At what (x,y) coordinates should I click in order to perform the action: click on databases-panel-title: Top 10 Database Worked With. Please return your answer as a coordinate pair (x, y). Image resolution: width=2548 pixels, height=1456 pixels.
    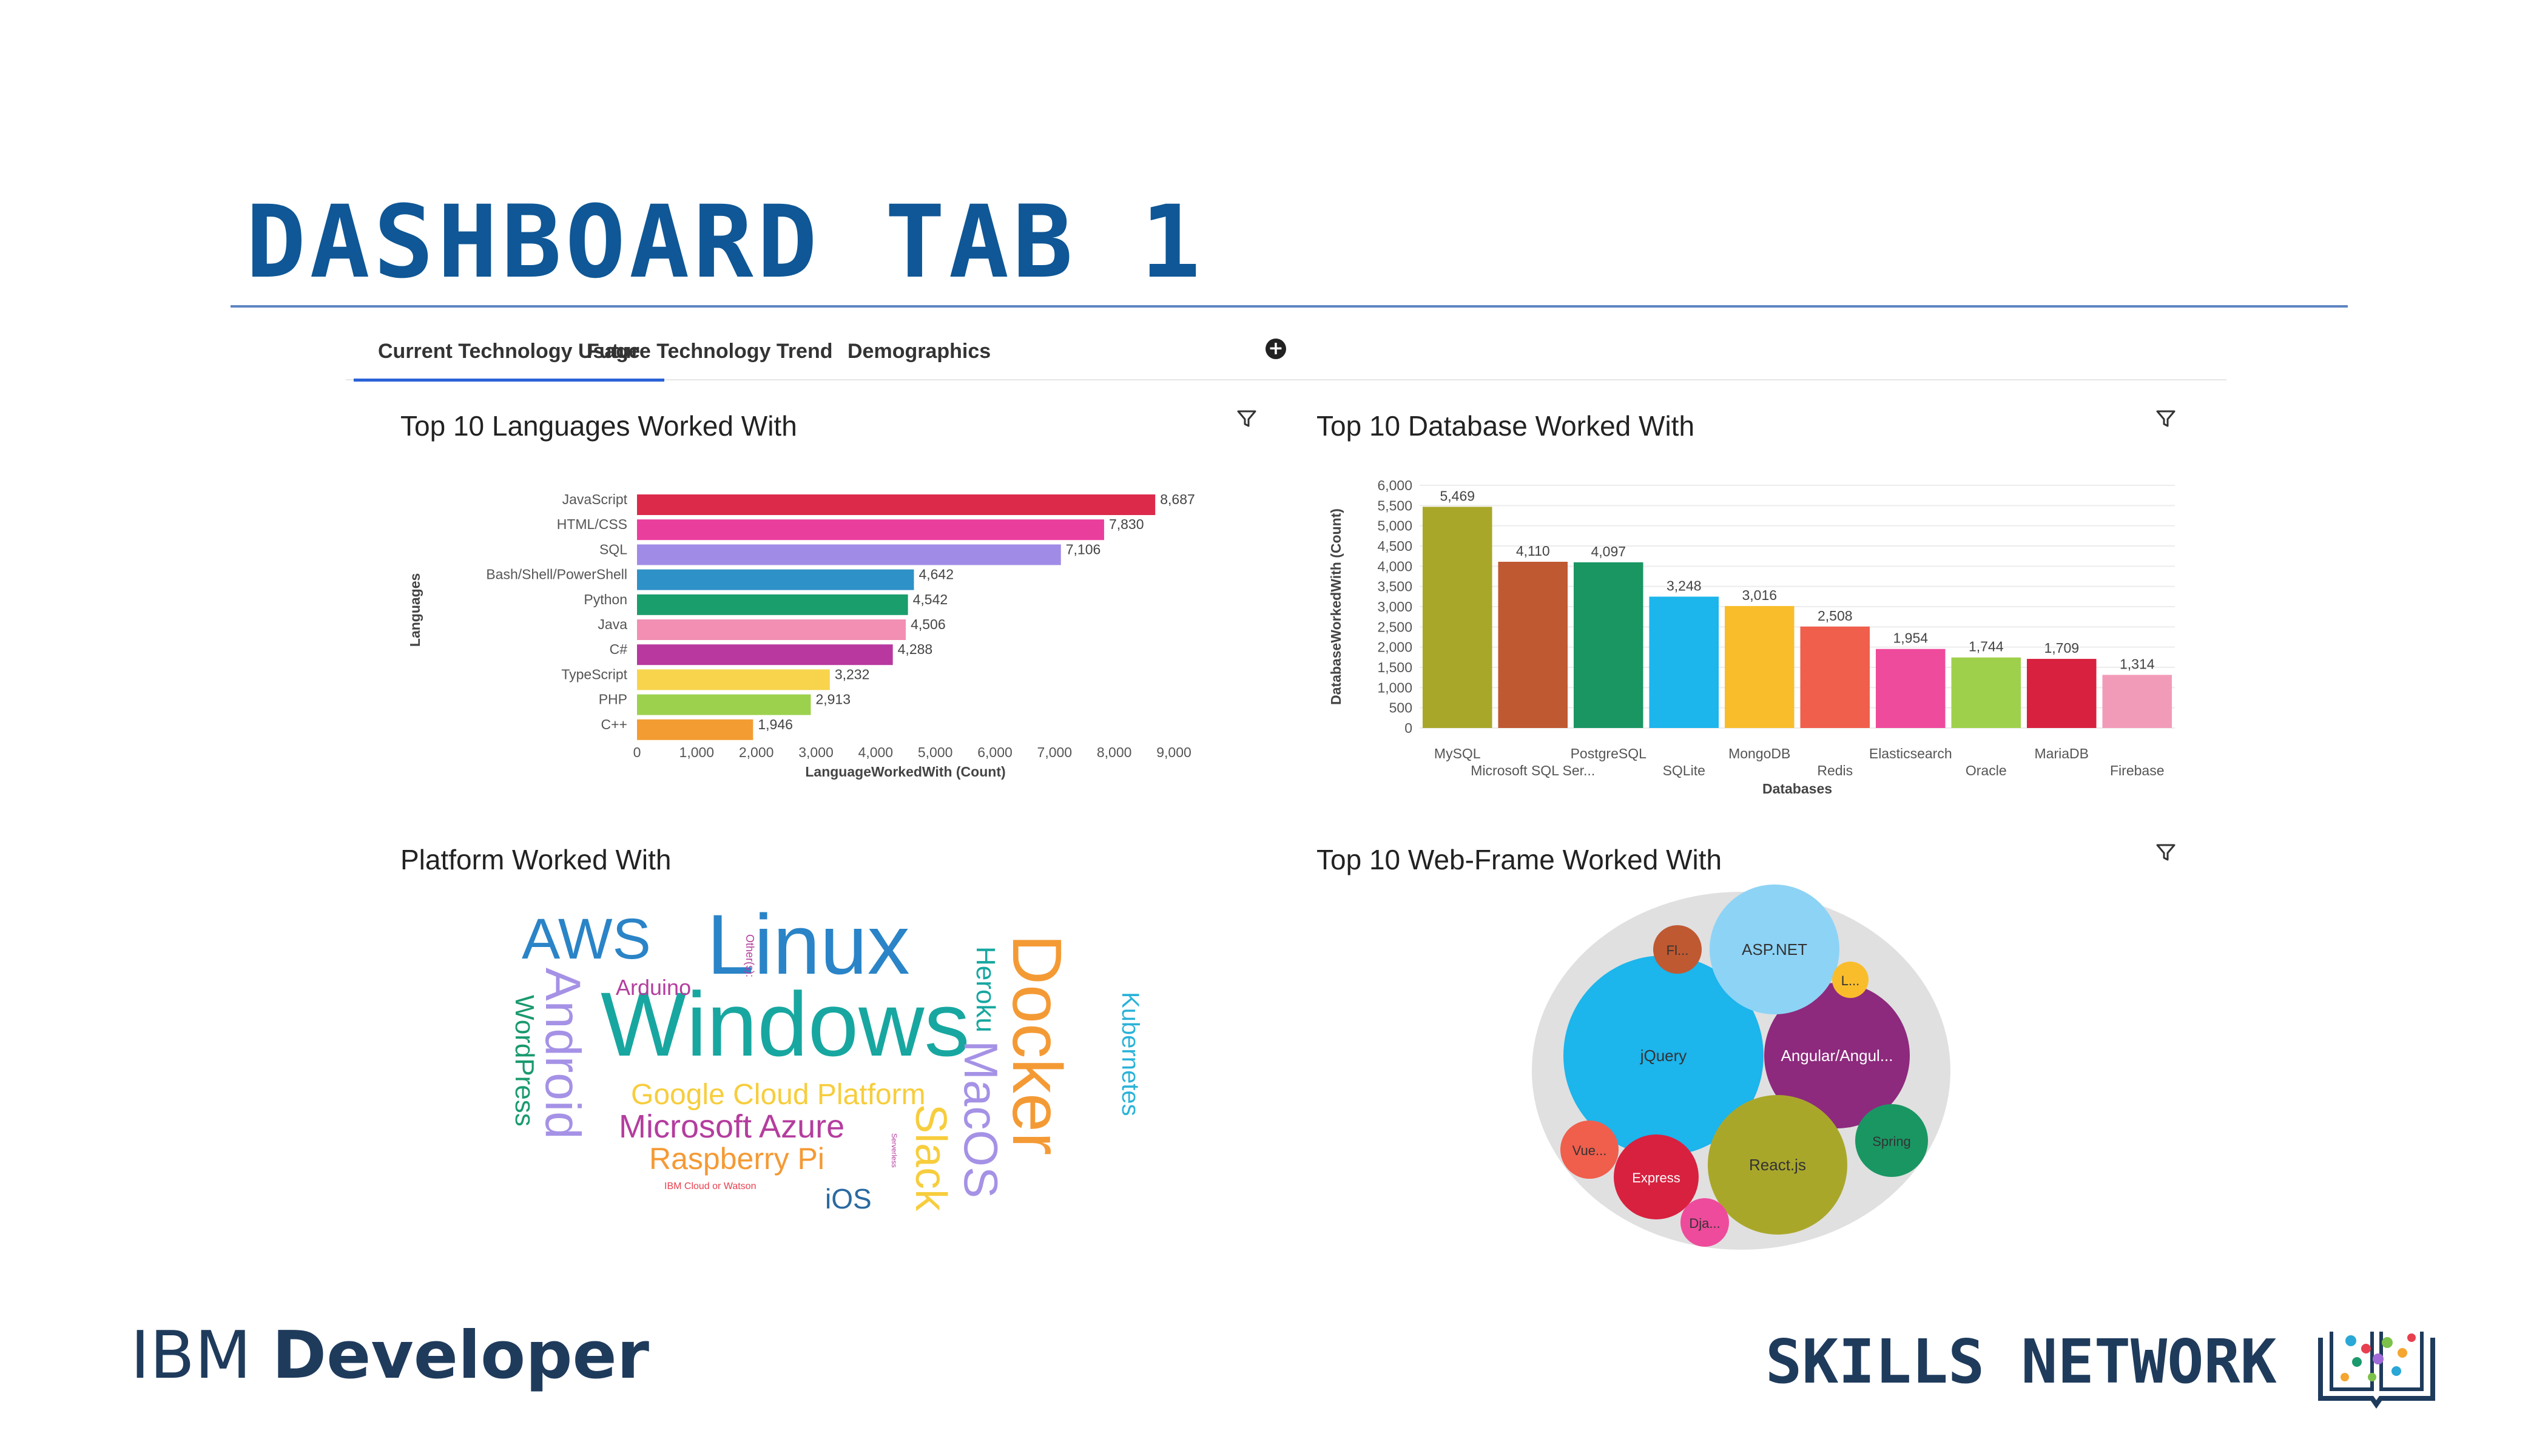
    Looking at the image, I should click on (1505, 426).